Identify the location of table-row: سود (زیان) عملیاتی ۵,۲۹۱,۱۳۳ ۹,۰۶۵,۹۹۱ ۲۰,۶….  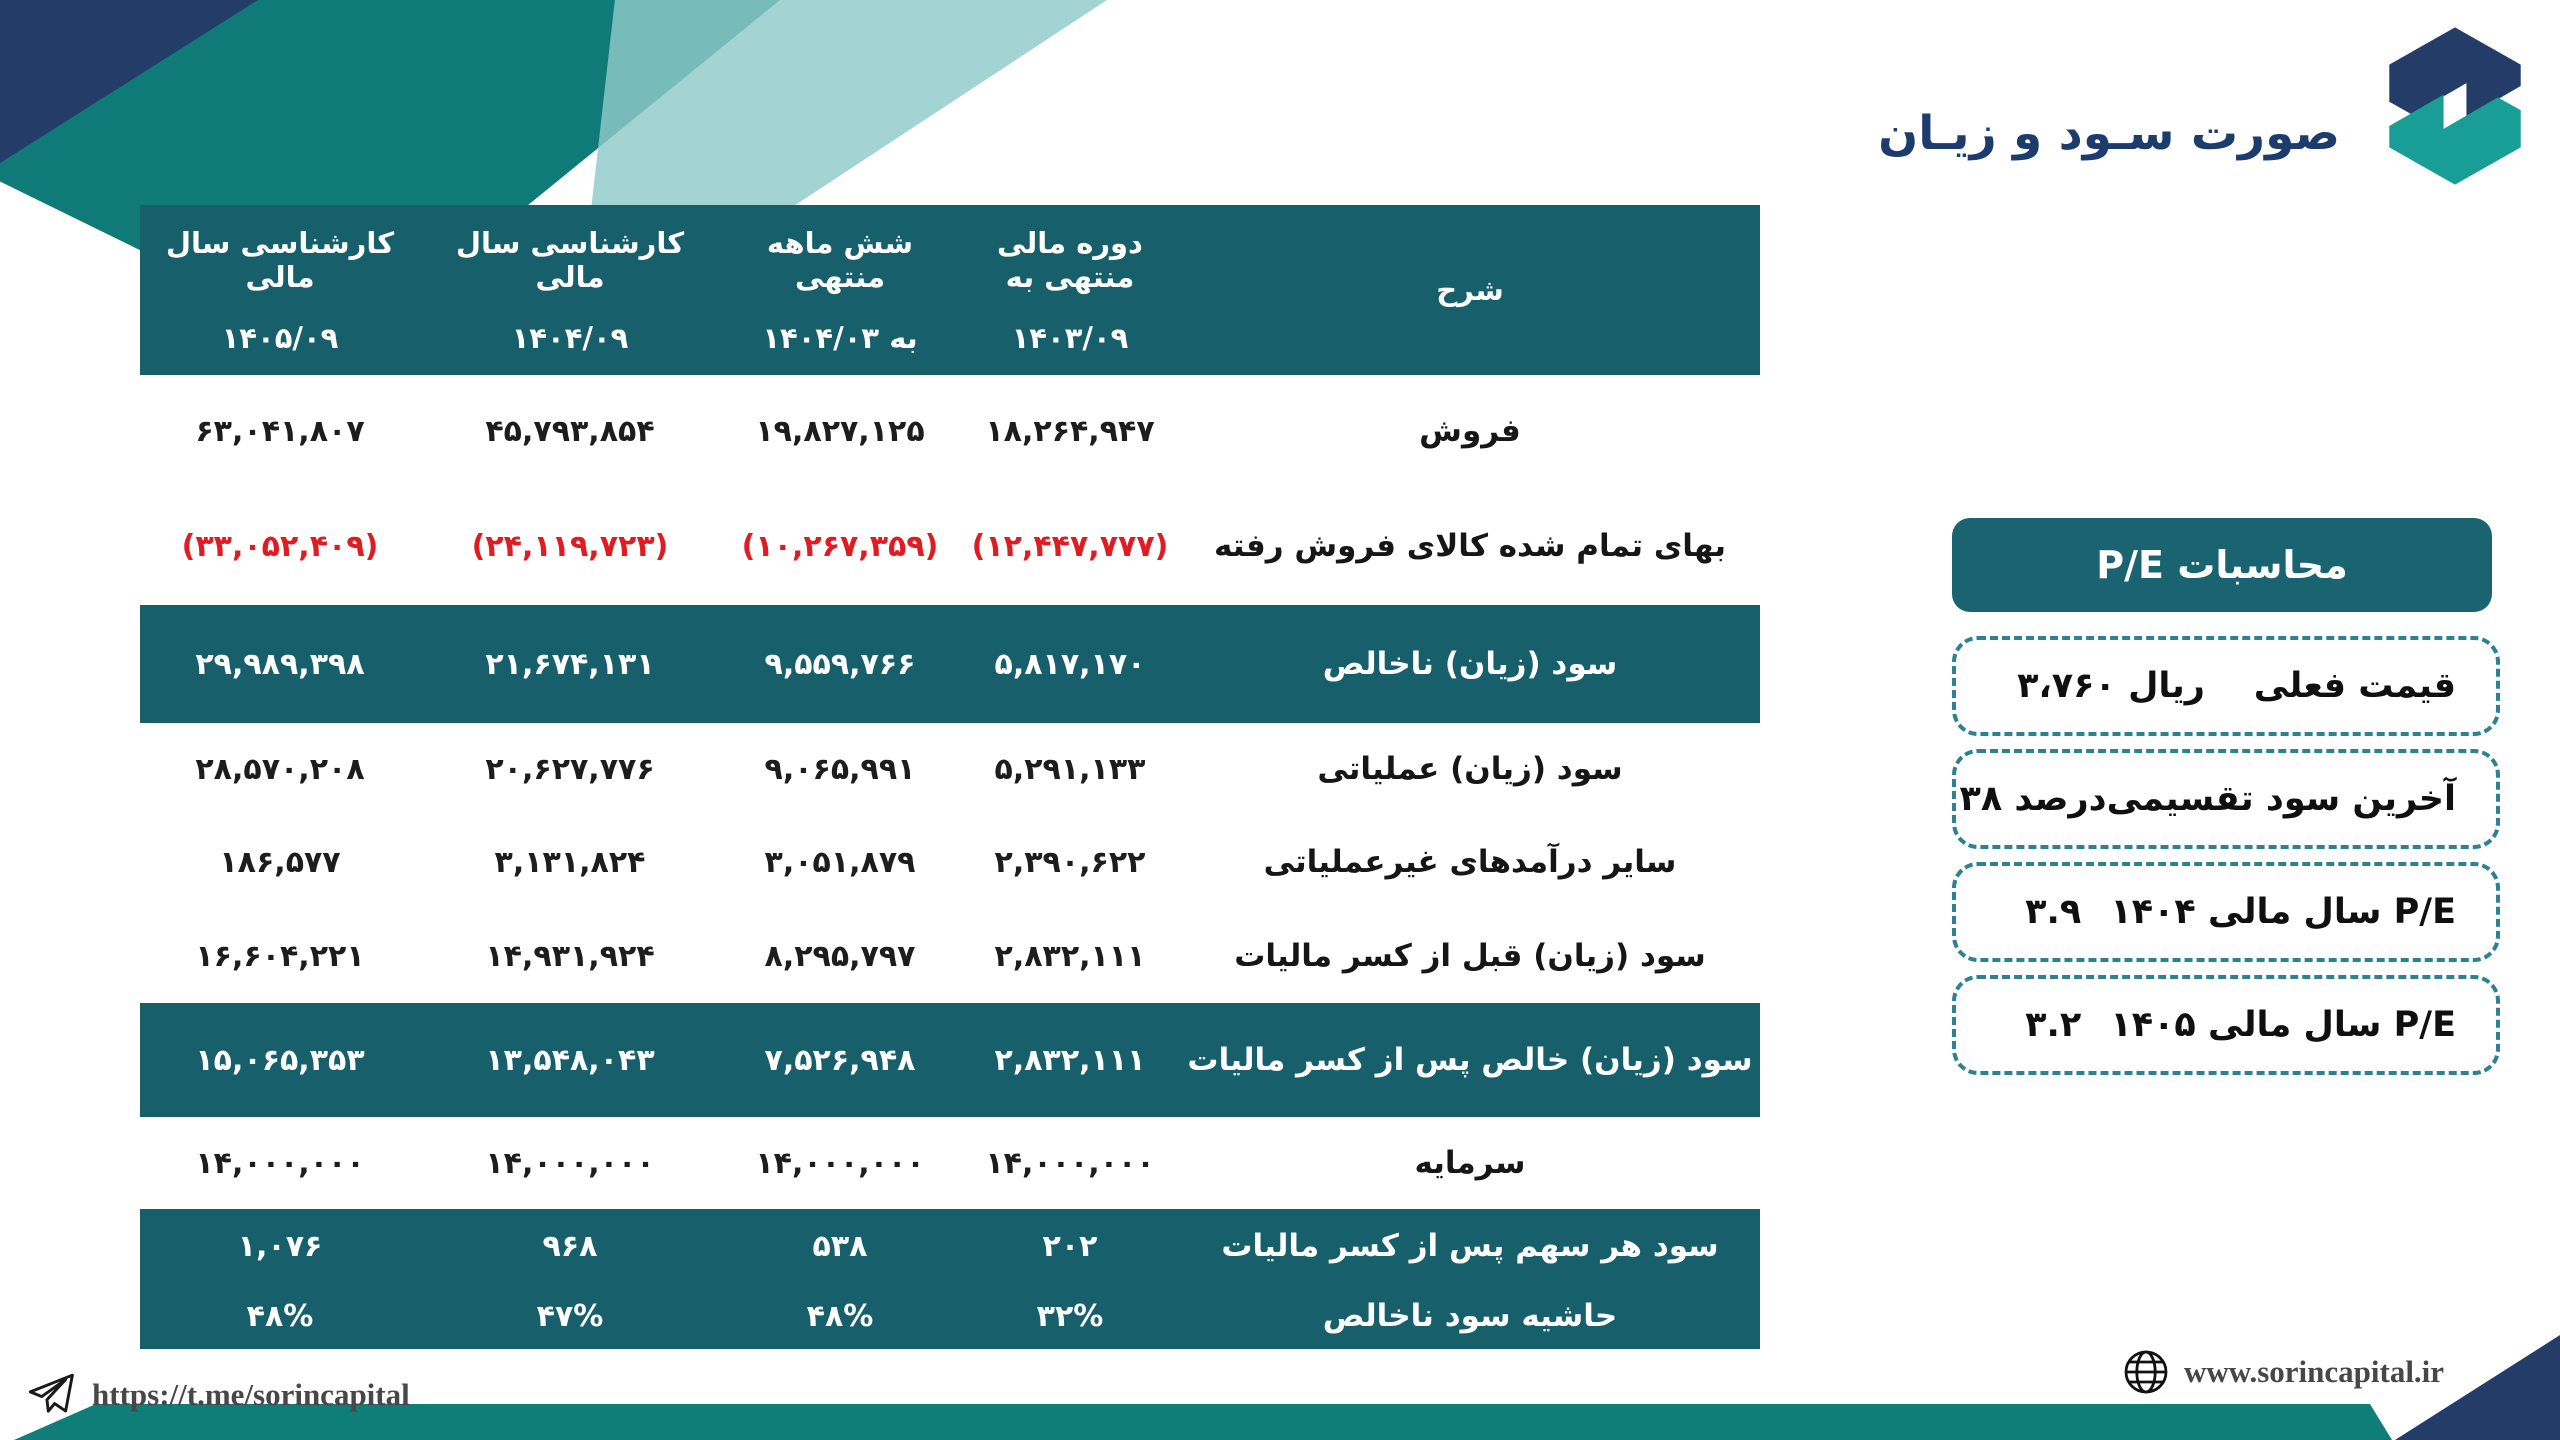
(950, 769).